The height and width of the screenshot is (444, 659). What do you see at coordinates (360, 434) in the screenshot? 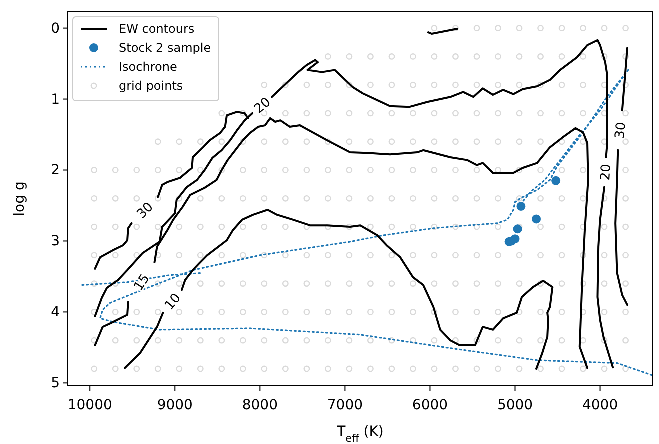
I see `x-axis-title: T$_{eff}$ (K)` at bounding box center [360, 434].